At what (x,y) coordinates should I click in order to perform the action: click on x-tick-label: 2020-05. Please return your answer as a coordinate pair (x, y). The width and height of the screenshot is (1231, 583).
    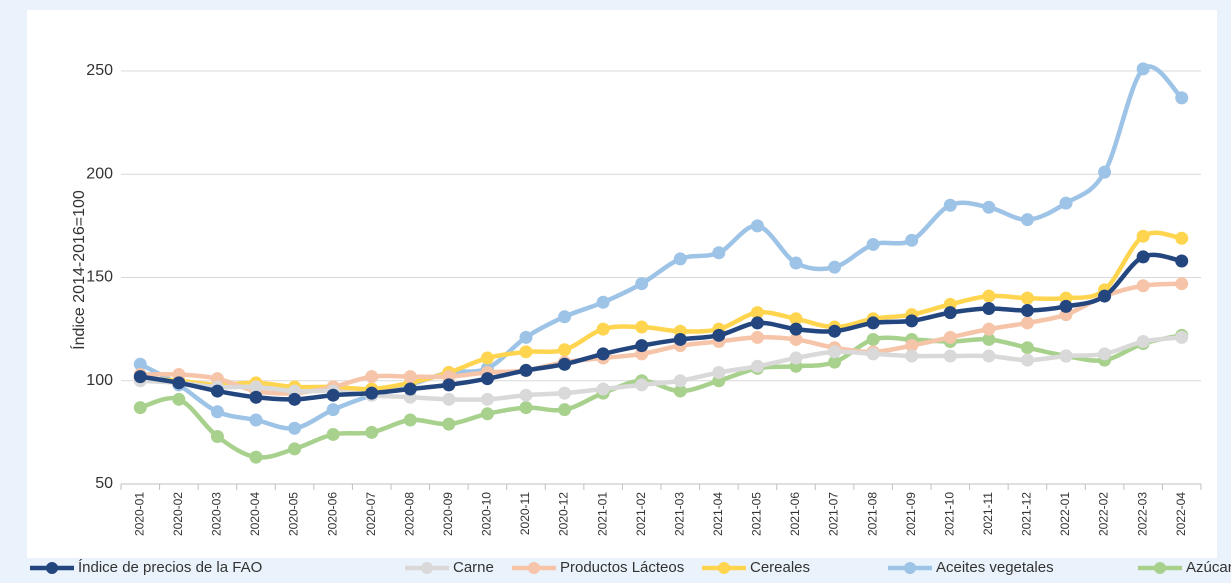
    Looking at the image, I should click on (294, 514).